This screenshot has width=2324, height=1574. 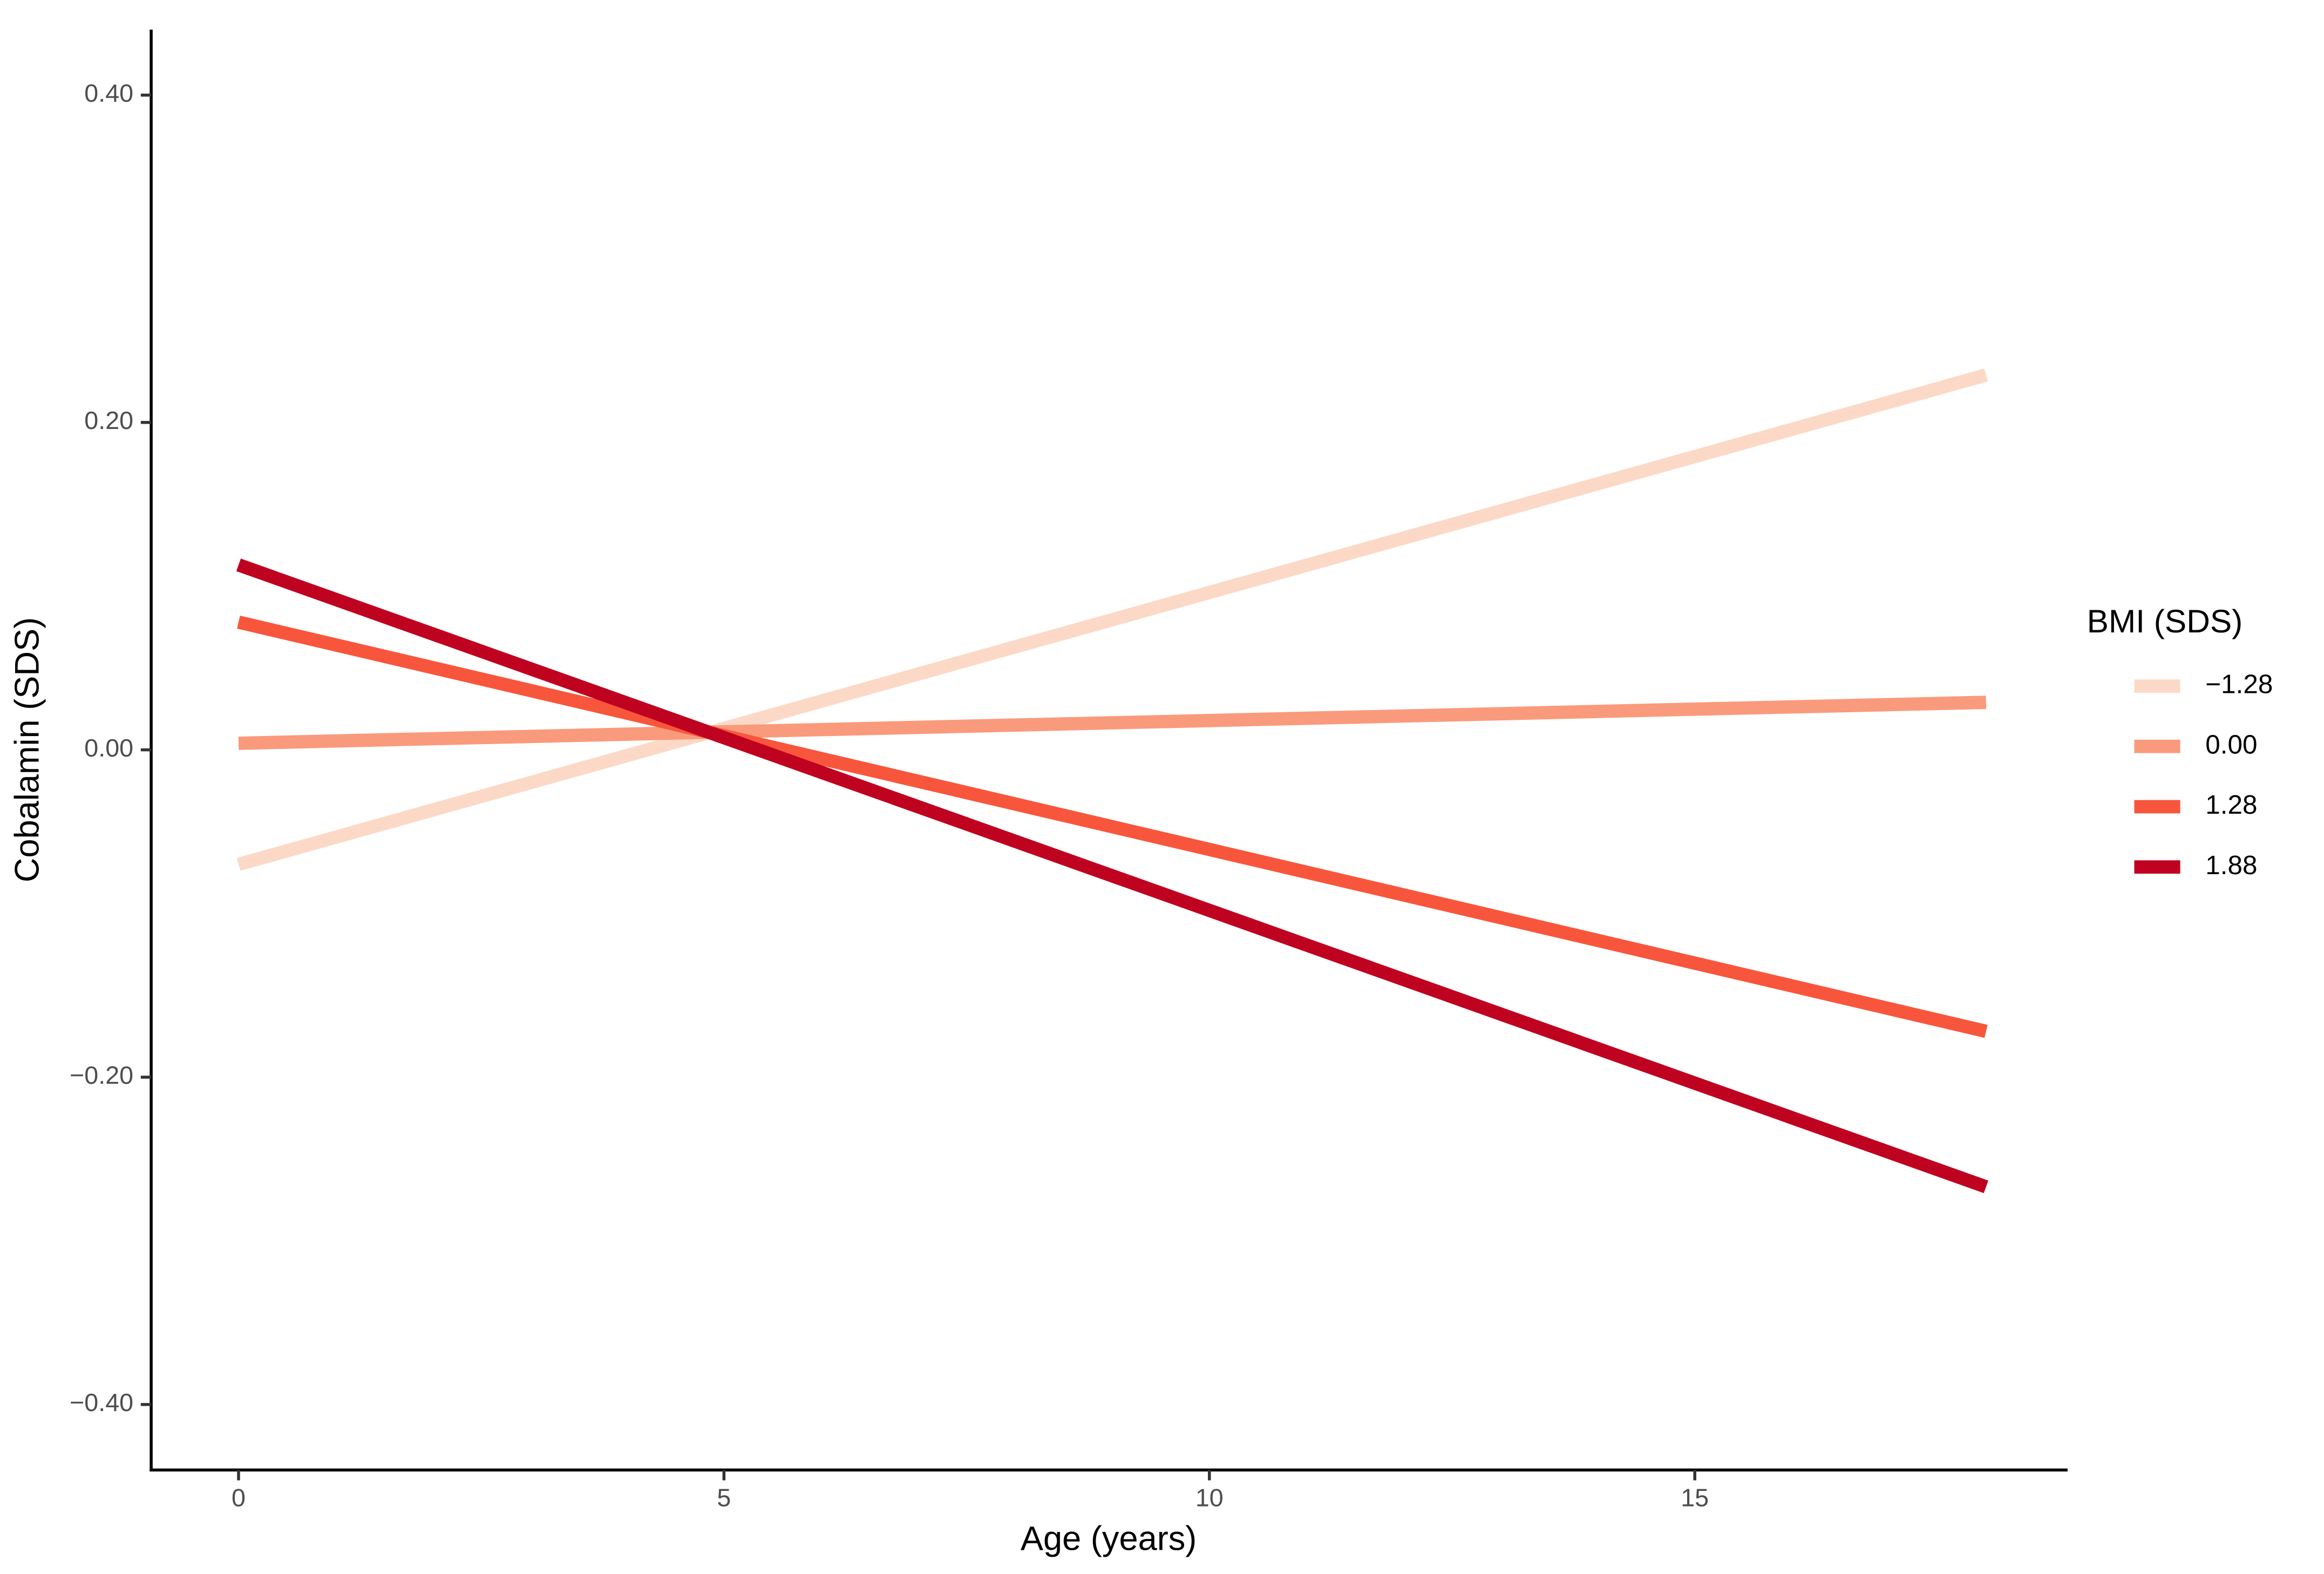 I want to click on legend-title: BMI (SDS), so click(x=2165, y=621).